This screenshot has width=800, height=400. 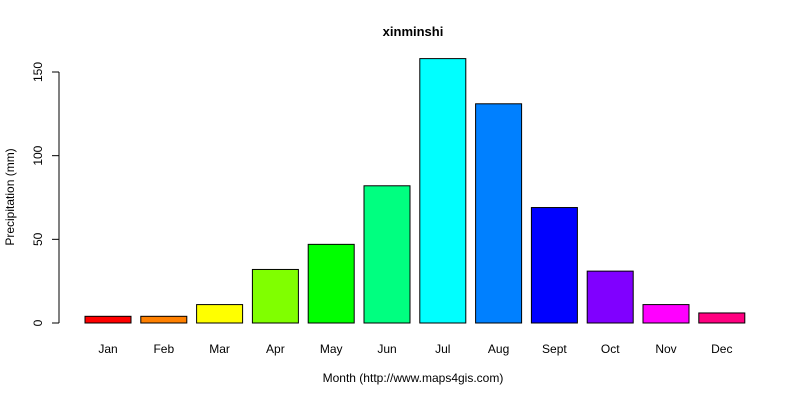 I want to click on chart-title: xinminshi, so click(x=413, y=31).